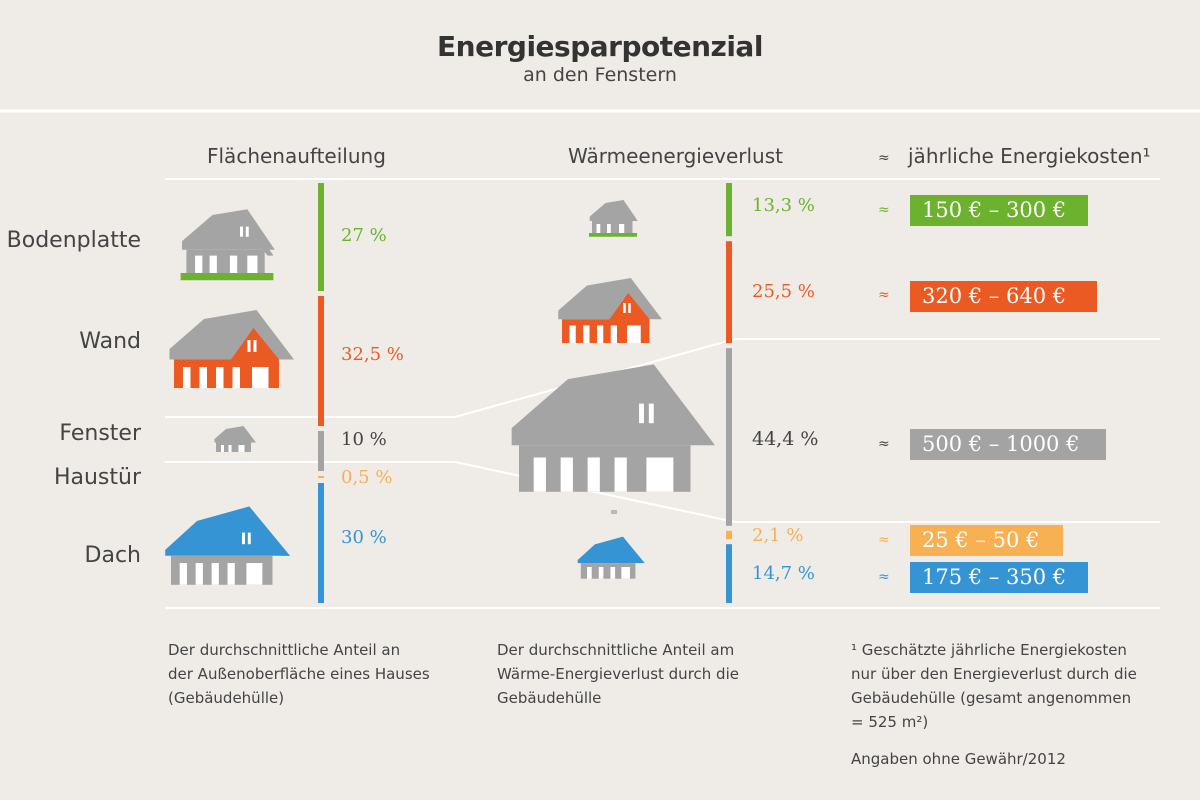  I want to click on area-bar-haustuer, so click(321, 477).